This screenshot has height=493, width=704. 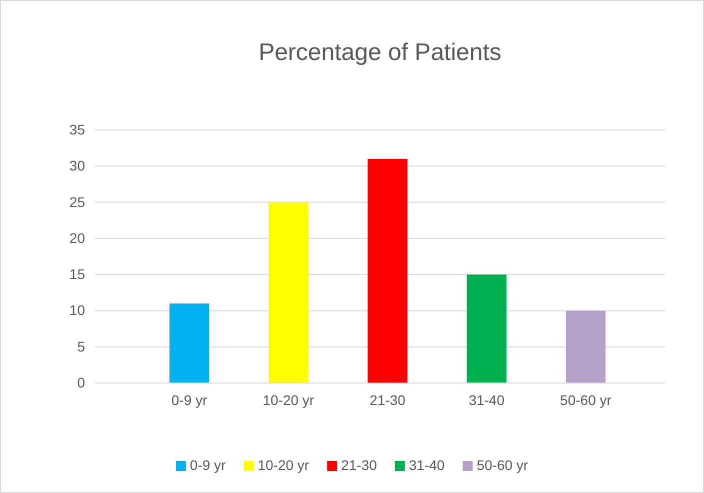 What do you see at coordinates (486, 400) in the screenshot?
I see `x-tick-label: 31-40` at bounding box center [486, 400].